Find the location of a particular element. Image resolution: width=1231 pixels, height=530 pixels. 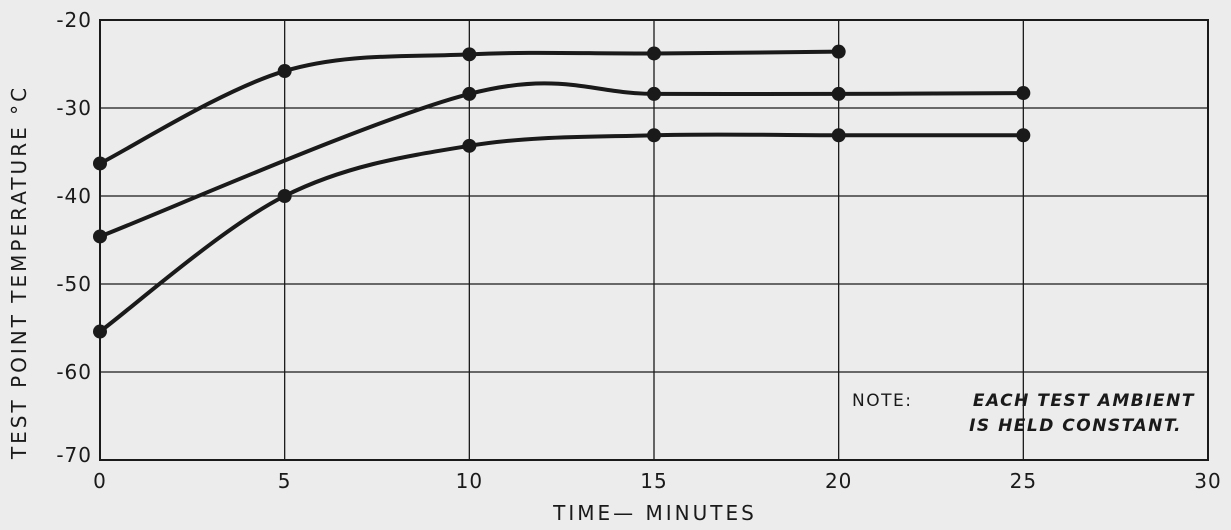

y-tick-label: -40 is located at coordinates (74, 196).